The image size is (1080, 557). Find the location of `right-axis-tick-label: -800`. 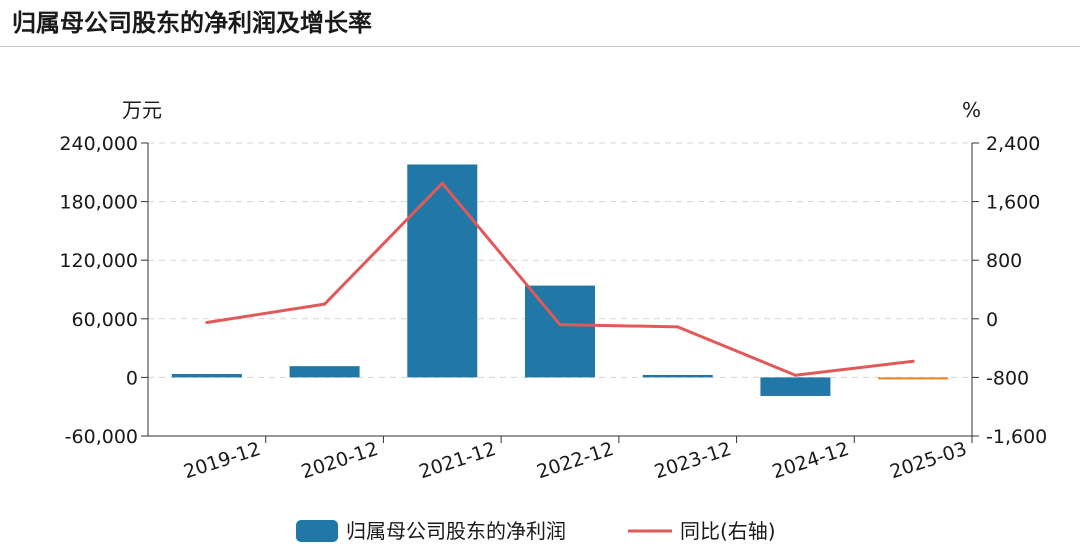

right-axis-tick-label: -800 is located at coordinates (1007, 378).